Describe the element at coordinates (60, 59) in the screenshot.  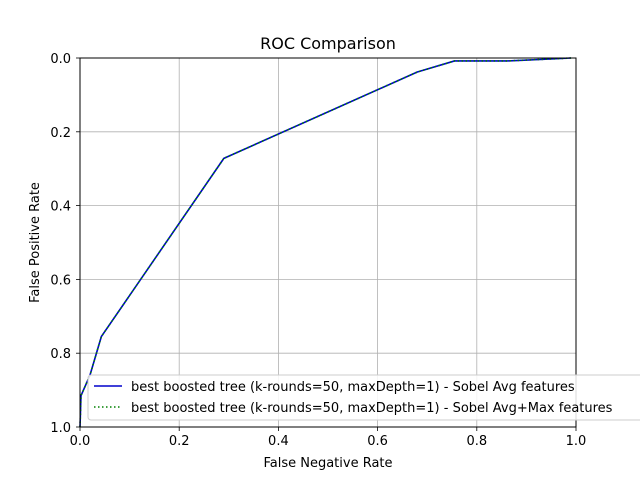
I see `y-tick-label: 0.0` at that location.